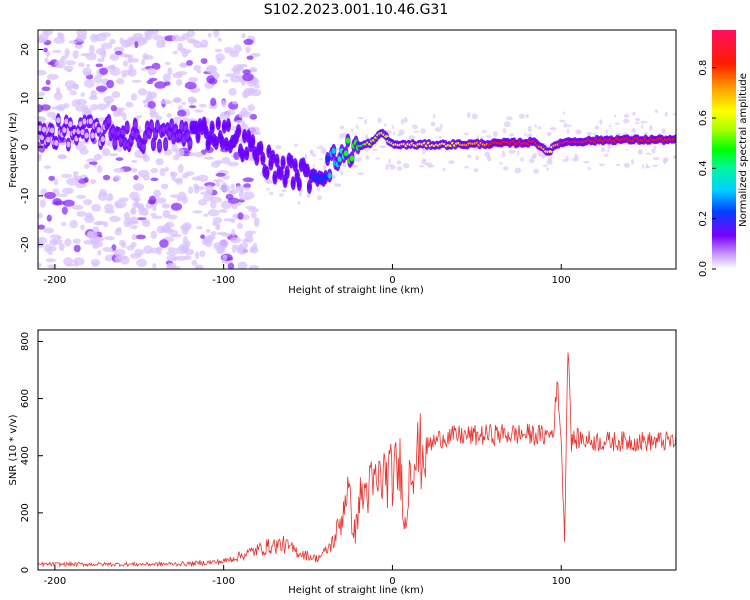 The image size is (750, 600). What do you see at coordinates (25, 244) in the screenshot?
I see `spectrogram-y-tick-label: -20` at bounding box center [25, 244].